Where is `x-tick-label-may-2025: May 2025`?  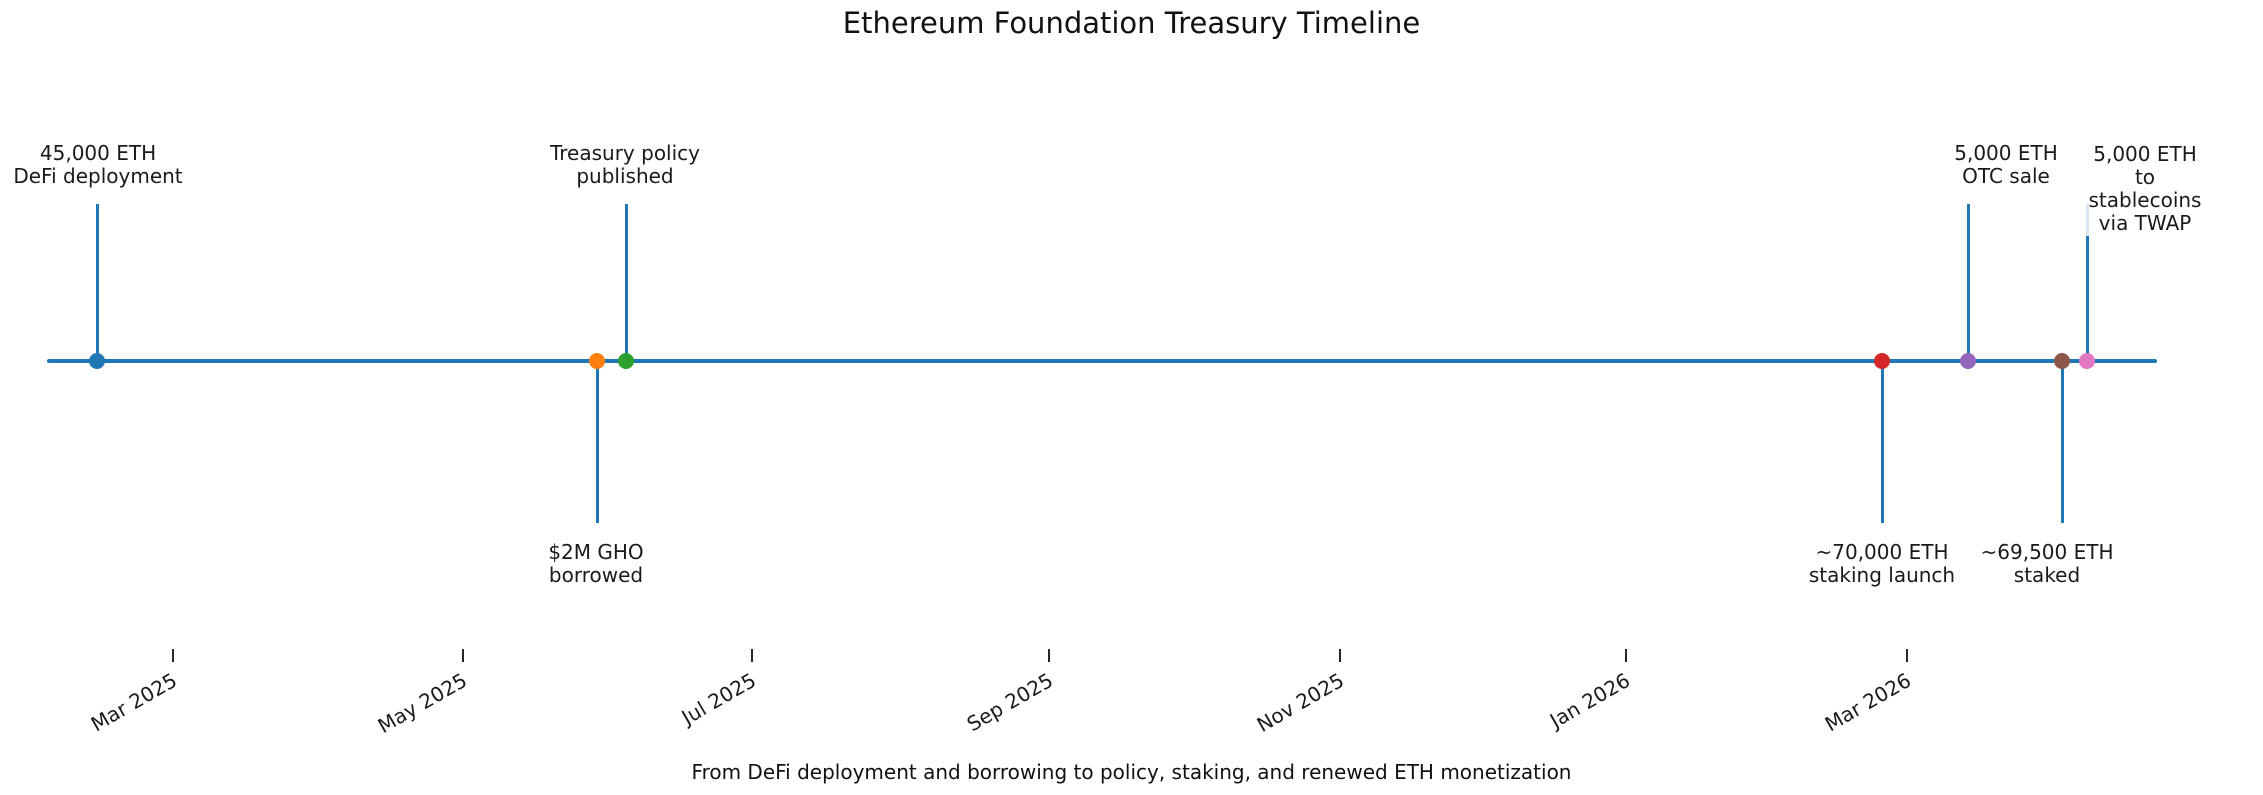 x-tick-label-may-2025: May 2025 is located at coordinates (422, 703).